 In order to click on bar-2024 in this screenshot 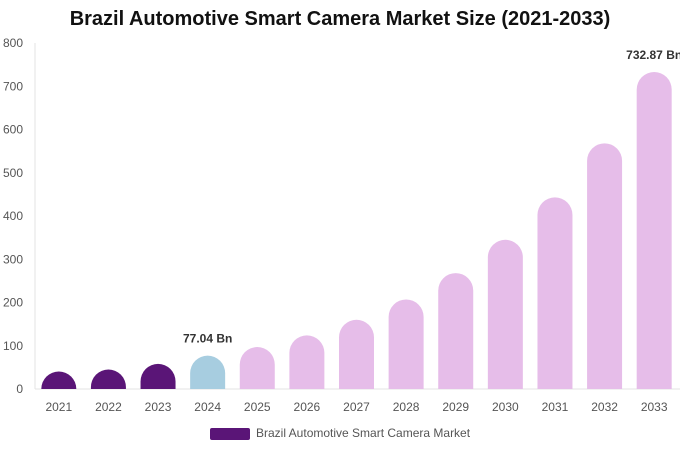, I will do `click(208, 372)`.